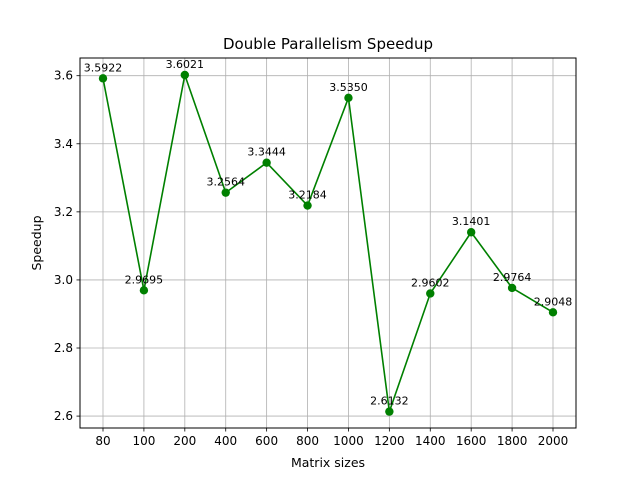 The width and height of the screenshot is (640, 480). What do you see at coordinates (63, 212) in the screenshot?
I see `y-tick-label: 3.2` at bounding box center [63, 212].